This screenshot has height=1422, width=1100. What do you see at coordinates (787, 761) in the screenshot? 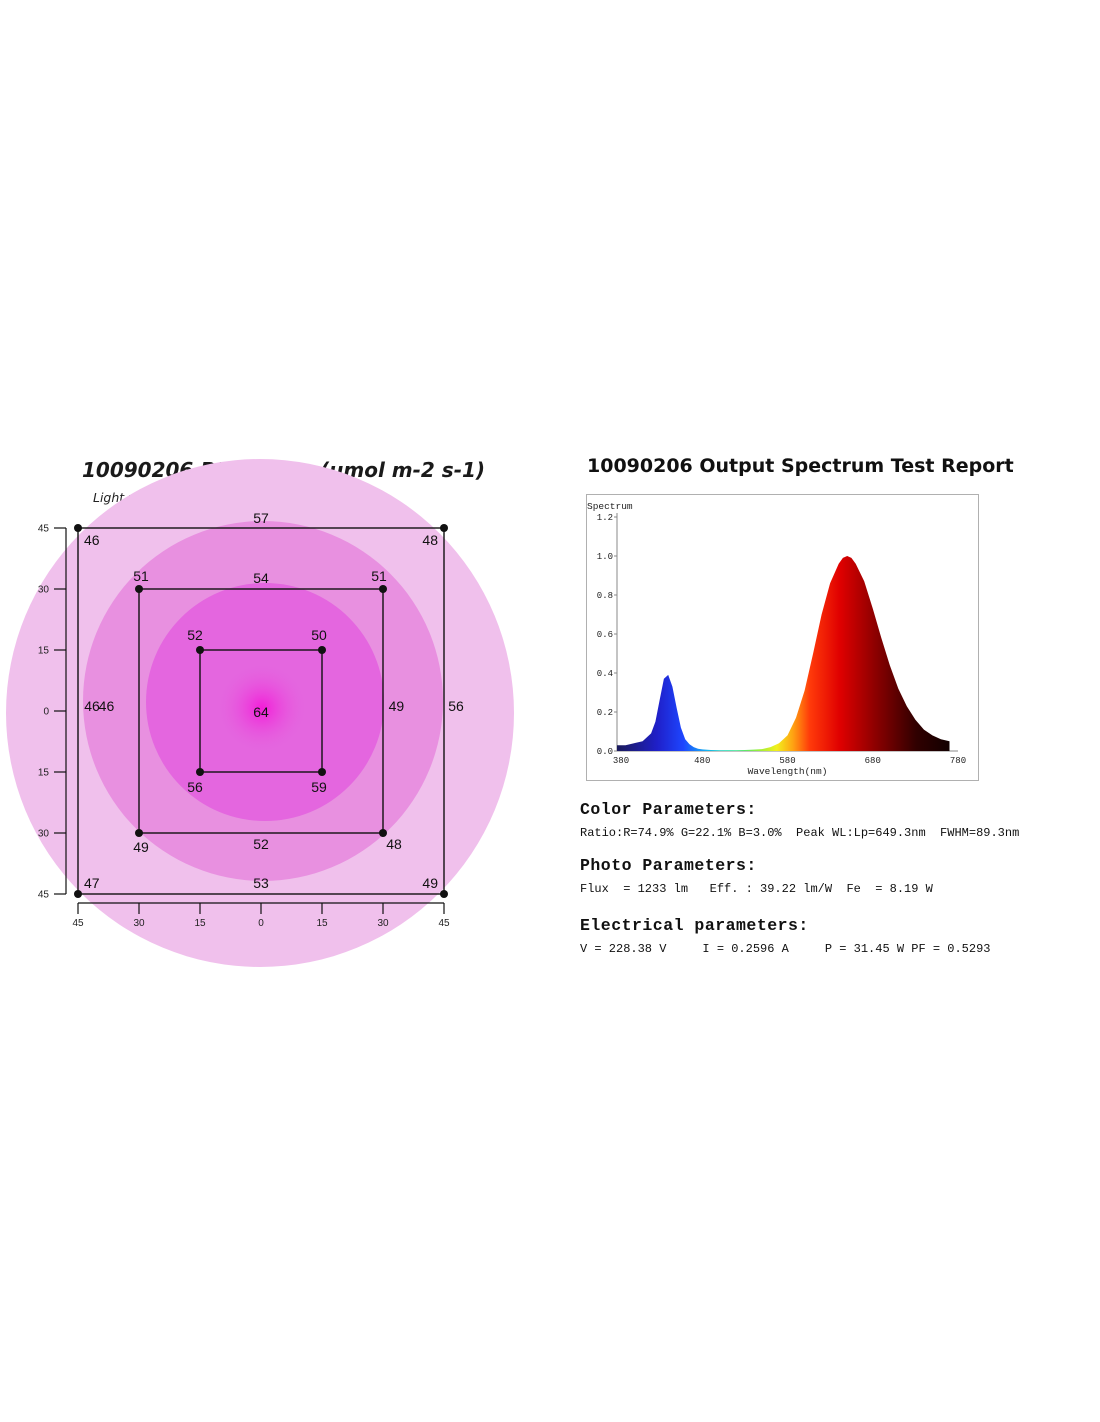
I see `spectrum-x-tick-label: 580` at bounding box center [787, 761].